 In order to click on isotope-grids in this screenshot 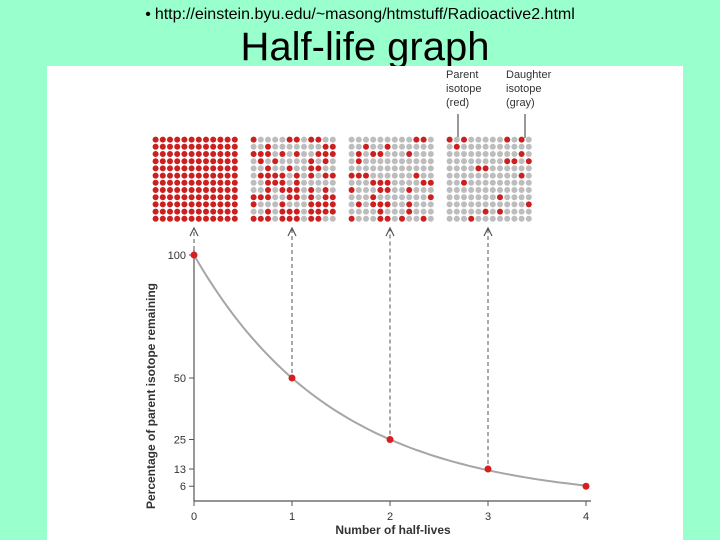, I will do `click(342, 179)`.